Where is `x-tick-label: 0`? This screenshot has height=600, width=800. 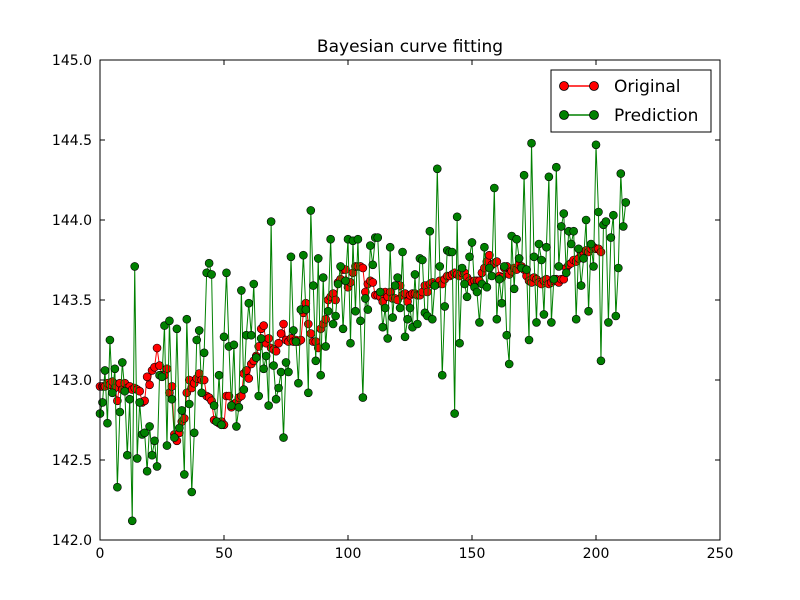
x-tick-label: 0 is located at coordinates (100, 554).